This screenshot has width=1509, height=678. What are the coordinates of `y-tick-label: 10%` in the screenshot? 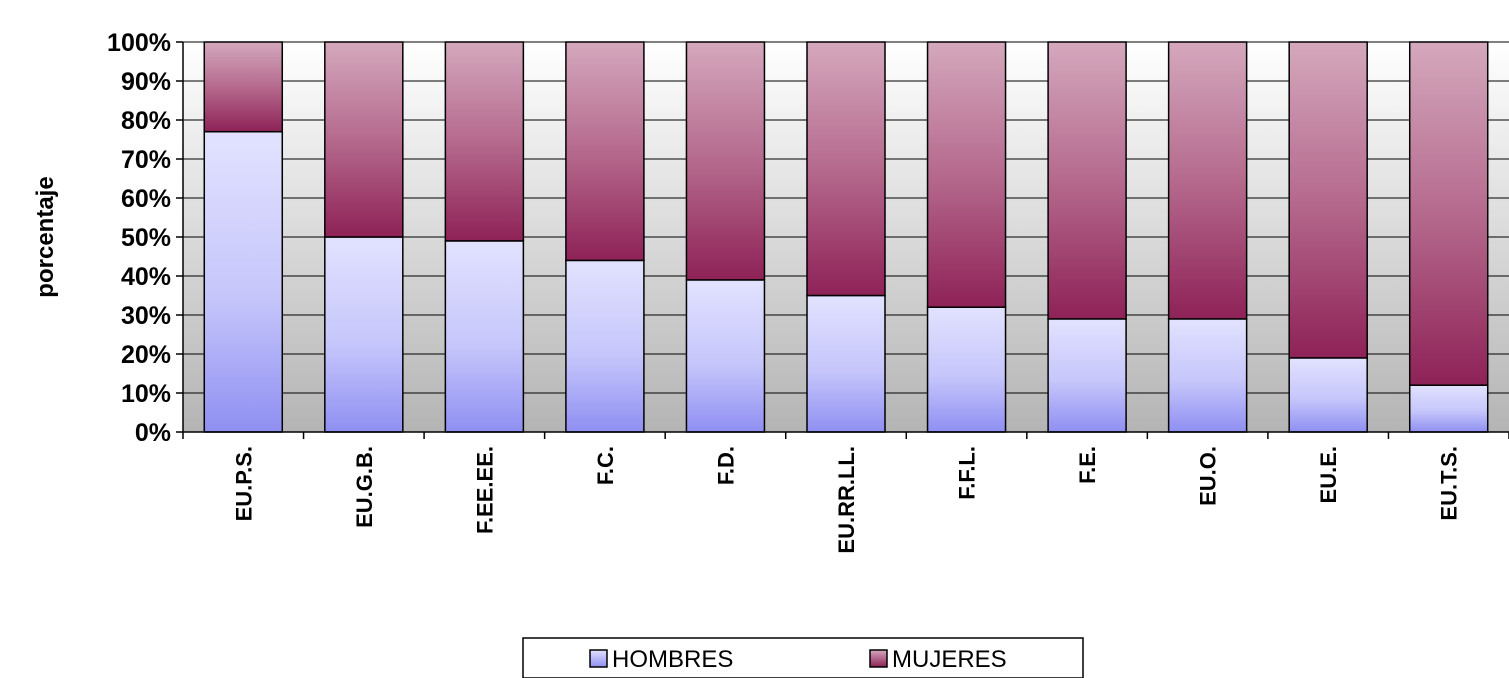 It's located at (146, 394).